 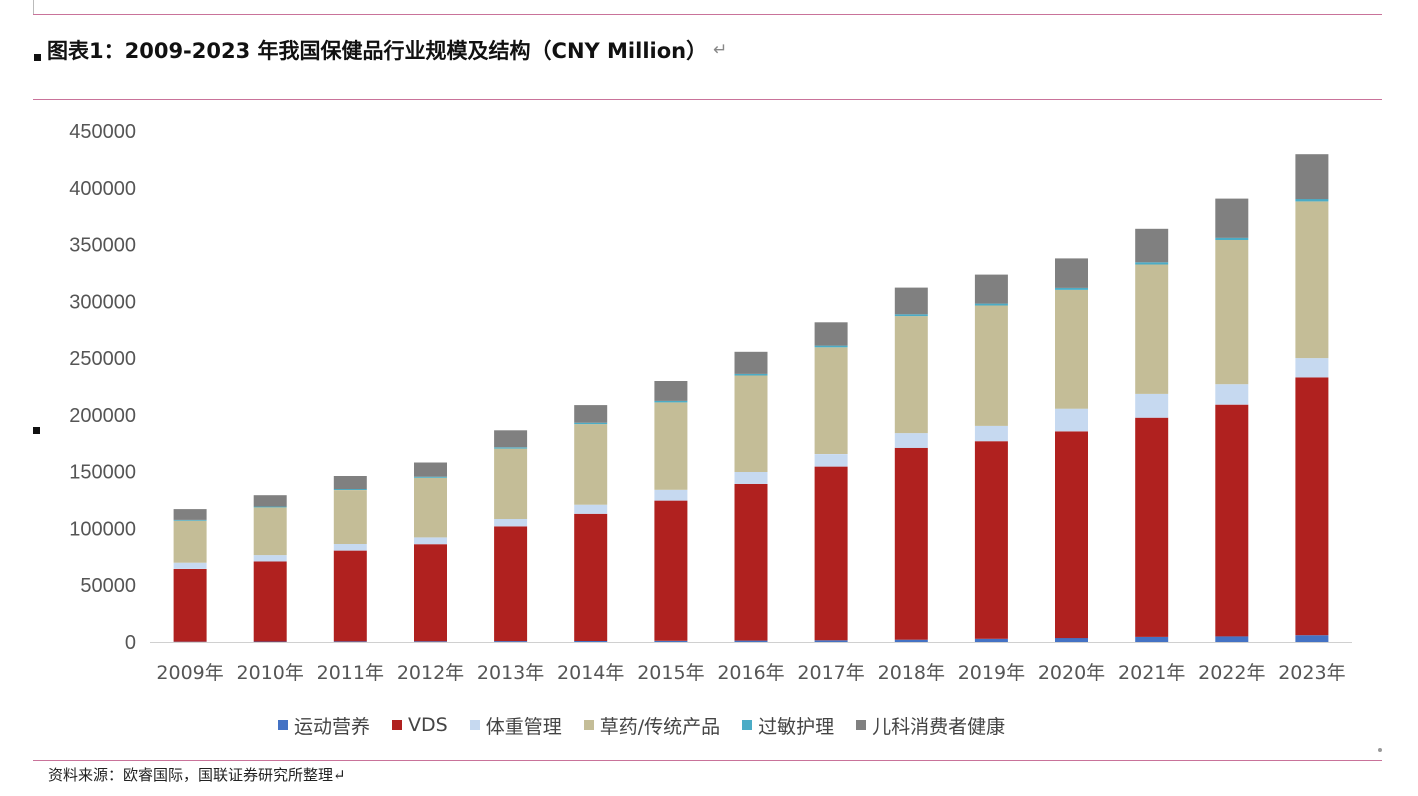 What do you see at coordinates (911, 673) in the screenshot?
I see `x-tick-label: 2018年` at bounding box center [911, 673].